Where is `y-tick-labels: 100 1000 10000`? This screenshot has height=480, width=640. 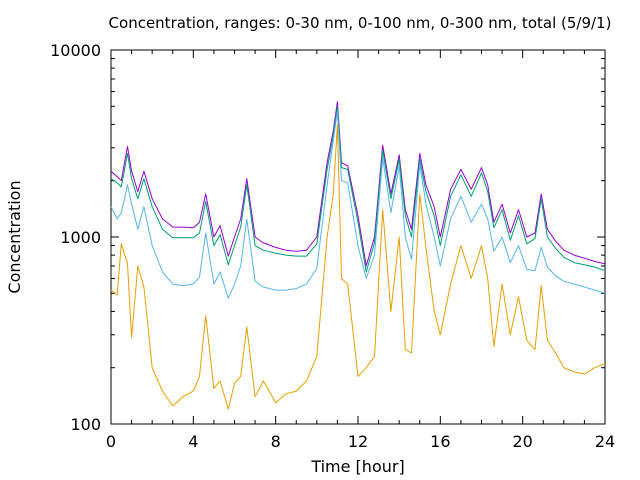
y-tick-labels: 100 1000 10000 is located at coordinates (75, 237).